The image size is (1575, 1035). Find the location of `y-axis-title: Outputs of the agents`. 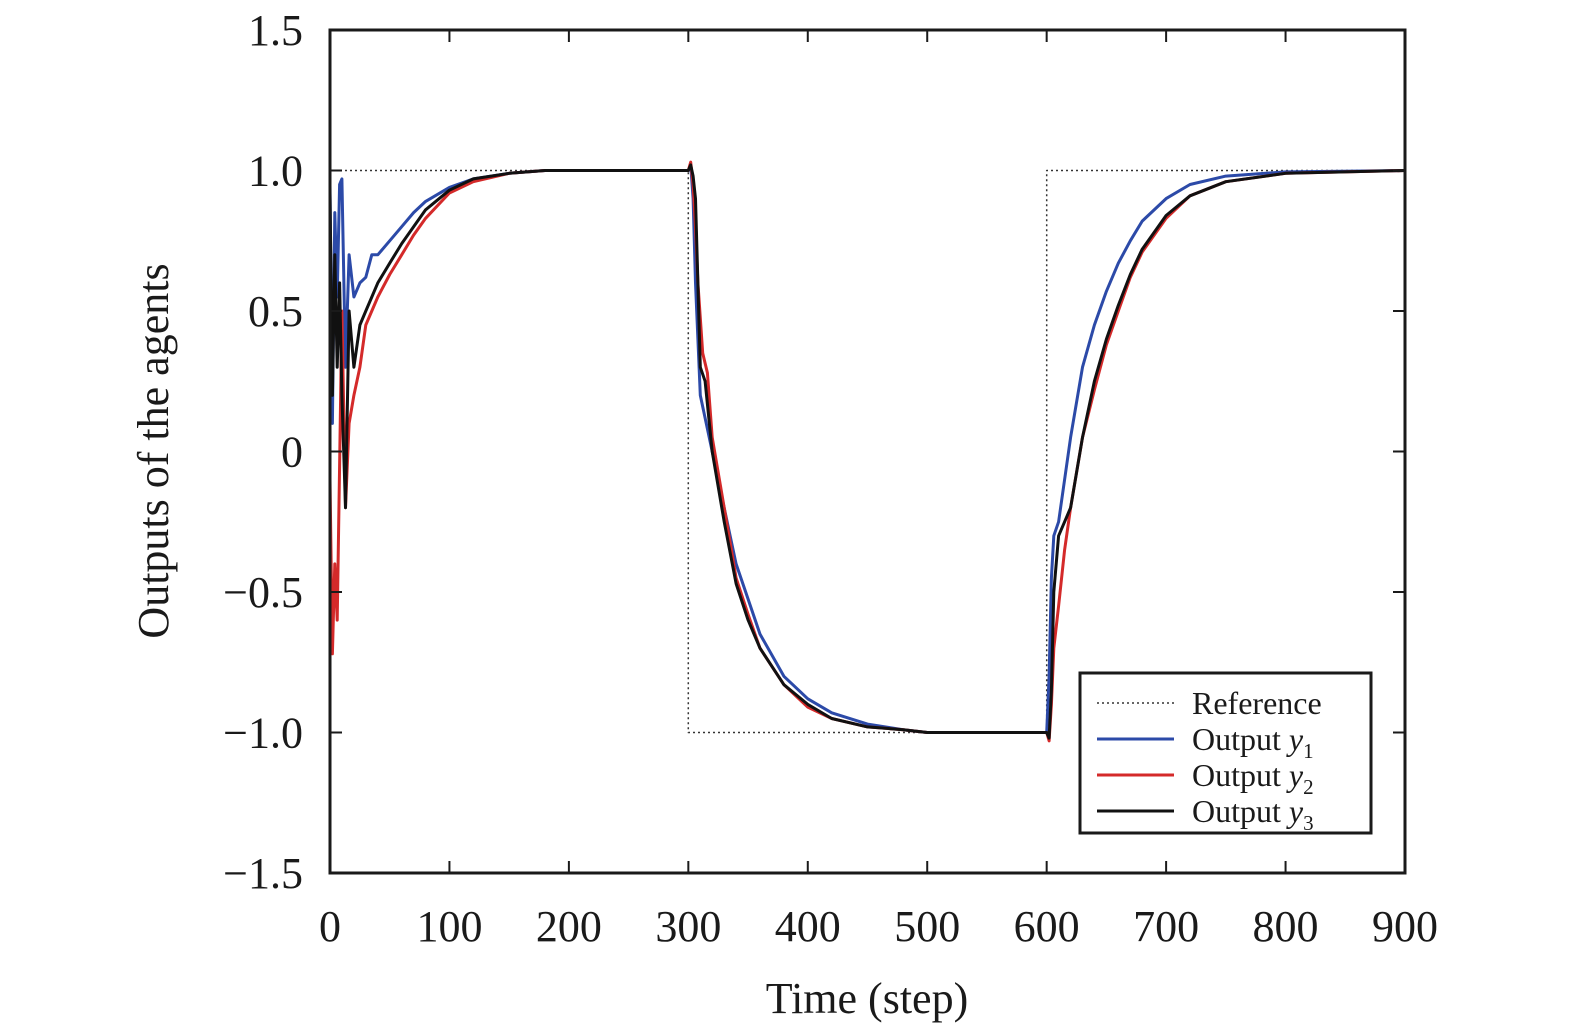

y-axis-title: Outputs of the agents is located at coordinates (153, 450).